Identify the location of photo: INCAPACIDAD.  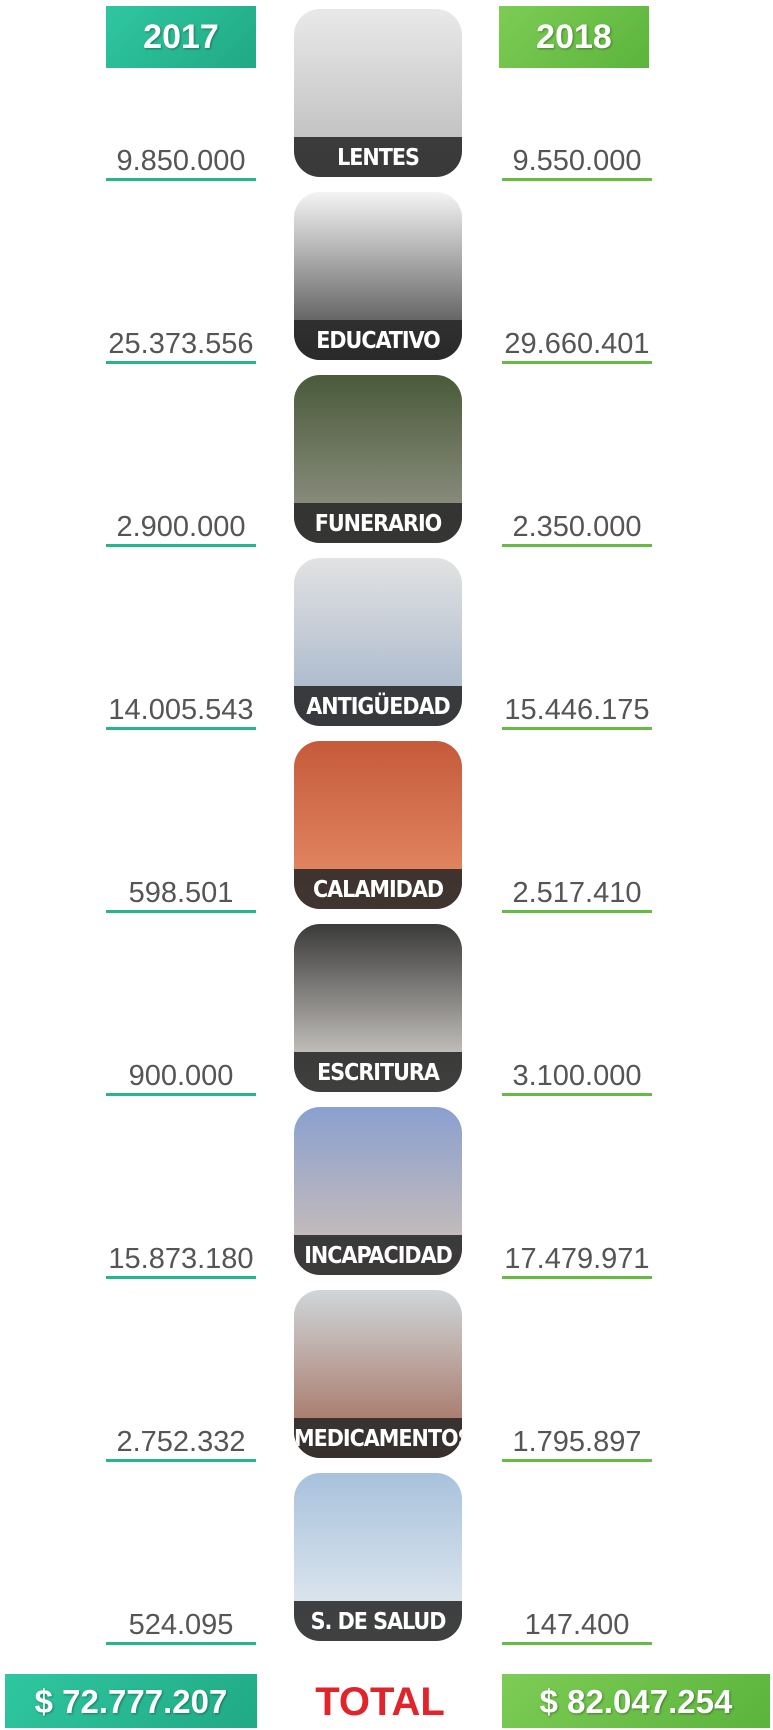
(378, 1191).